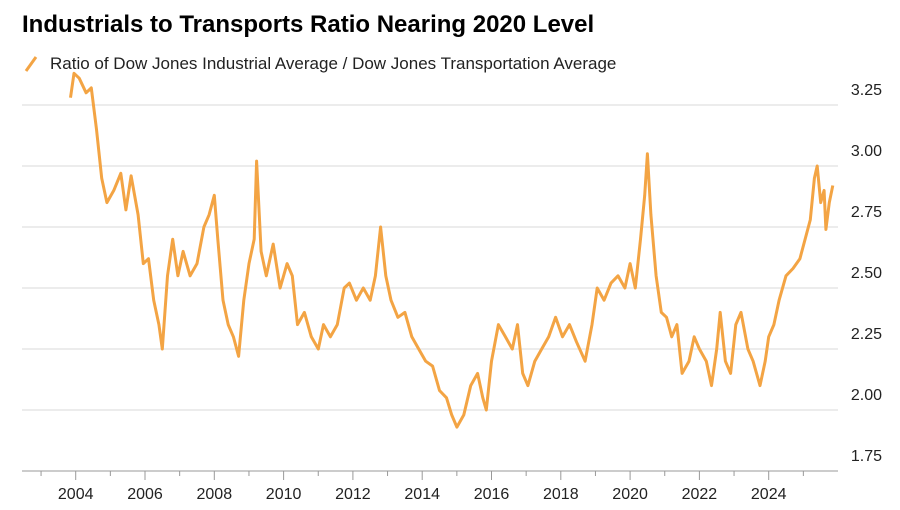 The height and width of the screenshot is (510, 900). Describe the element at coordinates (700, 494) in the screenshot. I see `x-tick-label: 2022` at that location.